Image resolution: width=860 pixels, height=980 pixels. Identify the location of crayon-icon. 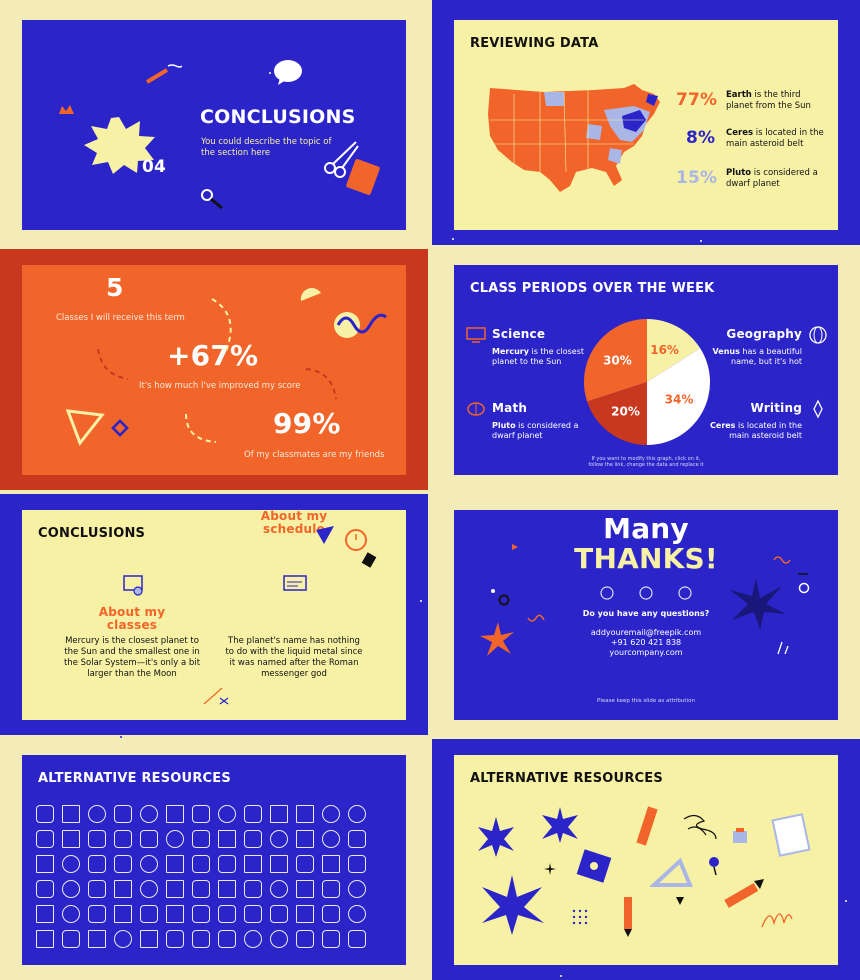
(201, 864).